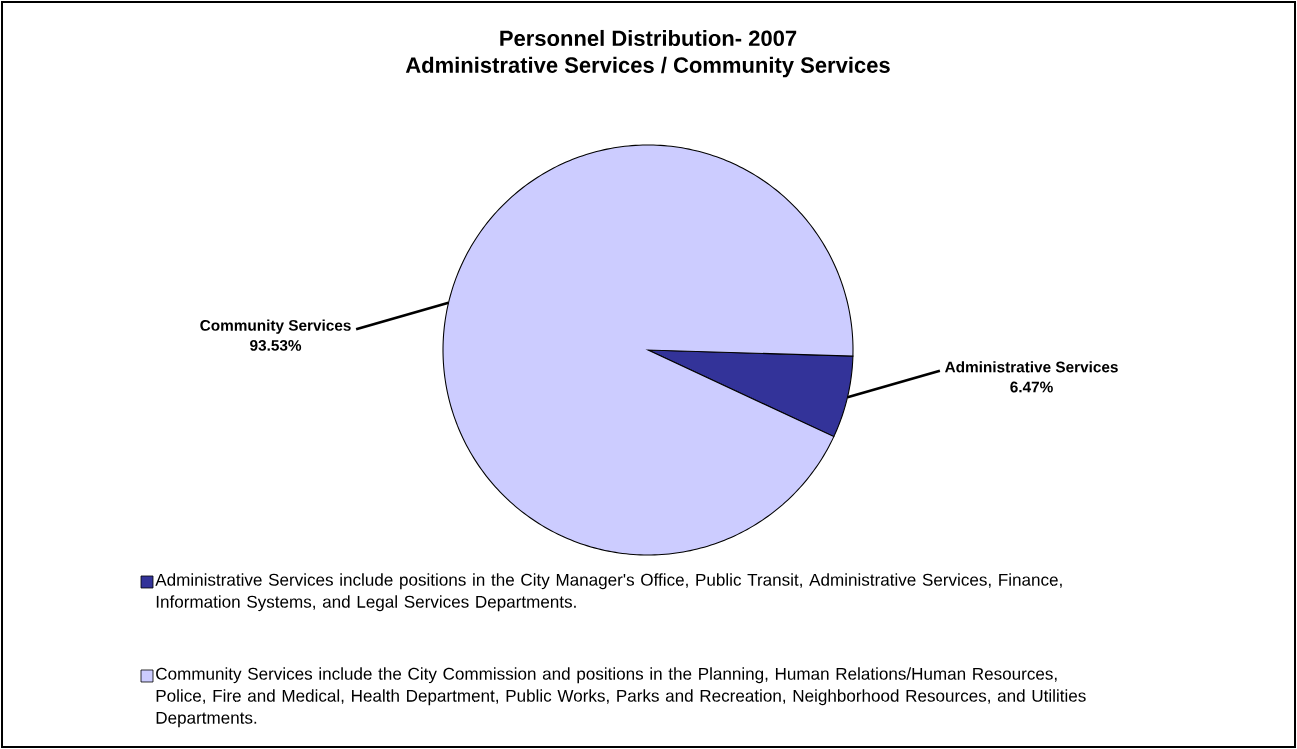 The image size is (1297, 749). Describe the element at coordinates (608, 592) in the screenshot. I see `text: Administrative Services include positions in the City Manager's Office, Public Transit, Administrative Services, Finance, Information Systems, and Legal Services Departments.` at that location.